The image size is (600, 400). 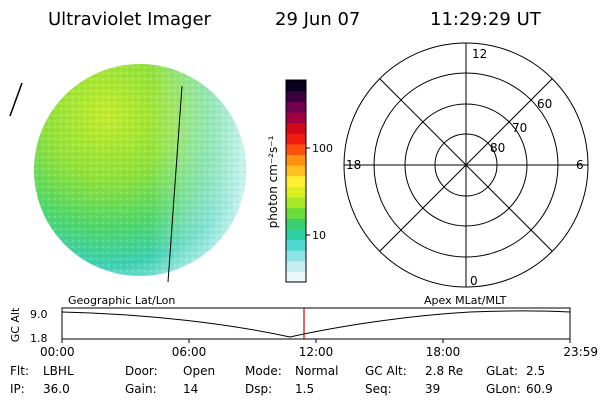 What do you see at coordinates (539, 389) in the screenshot?
I see `info-value: 60.9` at bounding box center [539, 389].